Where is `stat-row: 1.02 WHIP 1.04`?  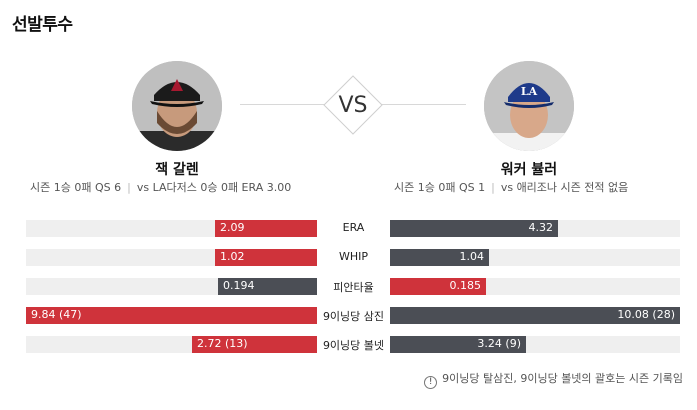 stat-row: 1.02 WHIP 1.04 is located at coordinates (348, 257).